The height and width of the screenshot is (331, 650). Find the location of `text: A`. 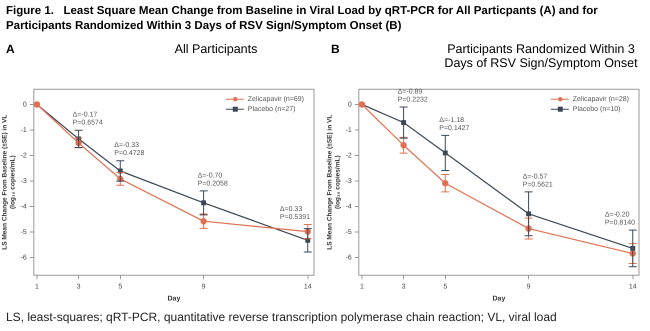

text: A is located at coordinates (10, 49).